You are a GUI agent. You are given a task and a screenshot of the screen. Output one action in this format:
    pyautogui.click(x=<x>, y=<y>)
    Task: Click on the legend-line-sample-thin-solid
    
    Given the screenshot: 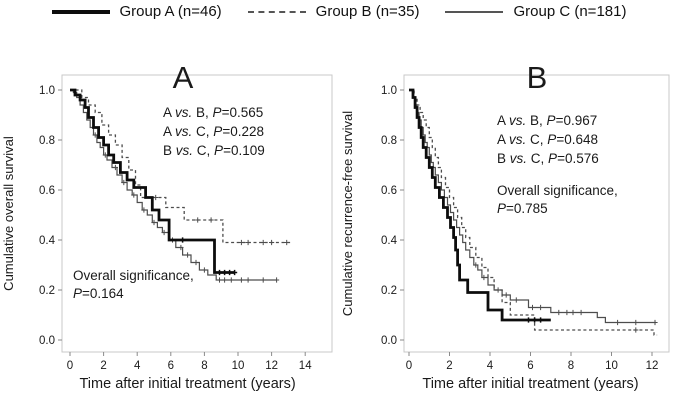 What is the action you would take?
    pyautogui.click(x=474, y=11)
    